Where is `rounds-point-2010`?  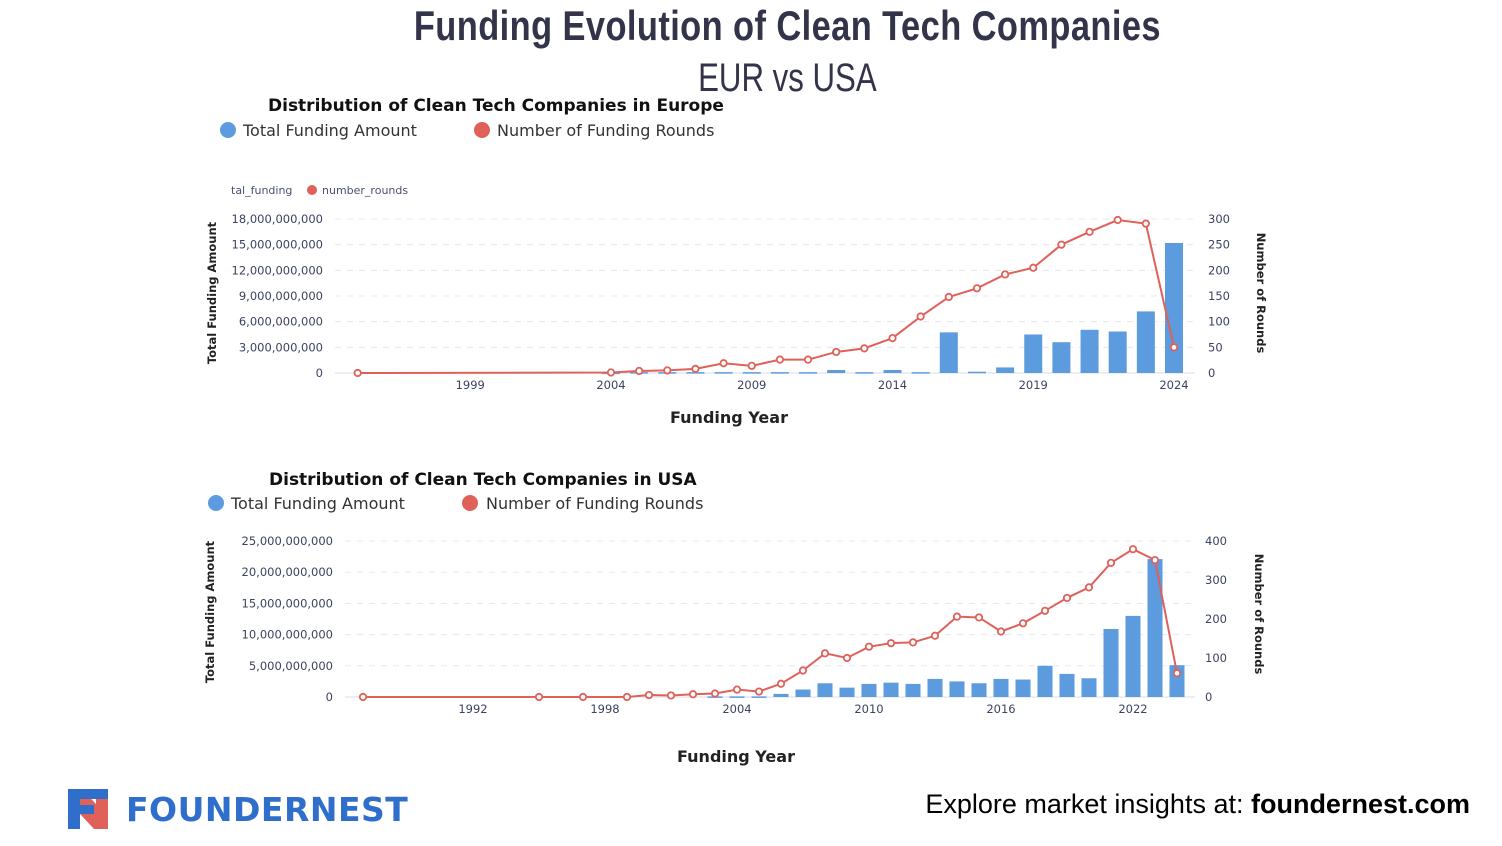 rounds-point-2010 is located at coordinates (869, 646).